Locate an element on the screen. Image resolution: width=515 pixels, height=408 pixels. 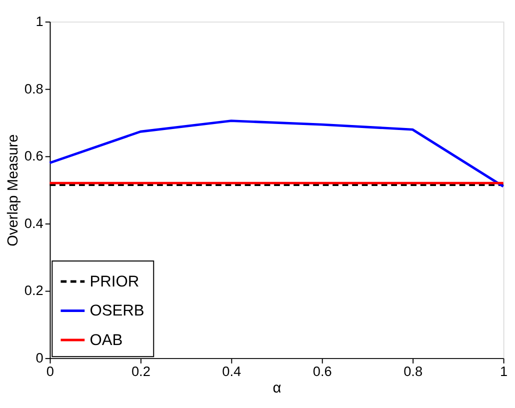
x-tick-label: 0.8 is located at coordinates (413, 372).